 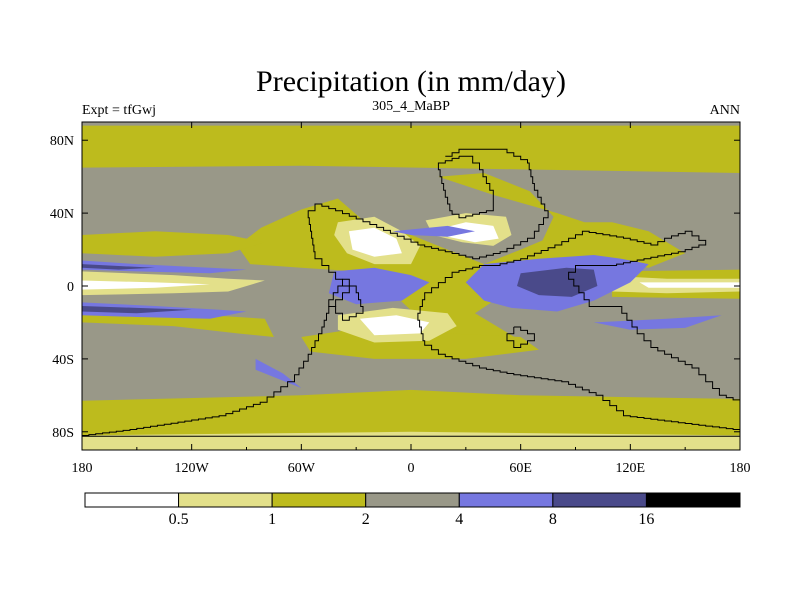 I want to click on region-arabia-core, so click(x=471, y=232).